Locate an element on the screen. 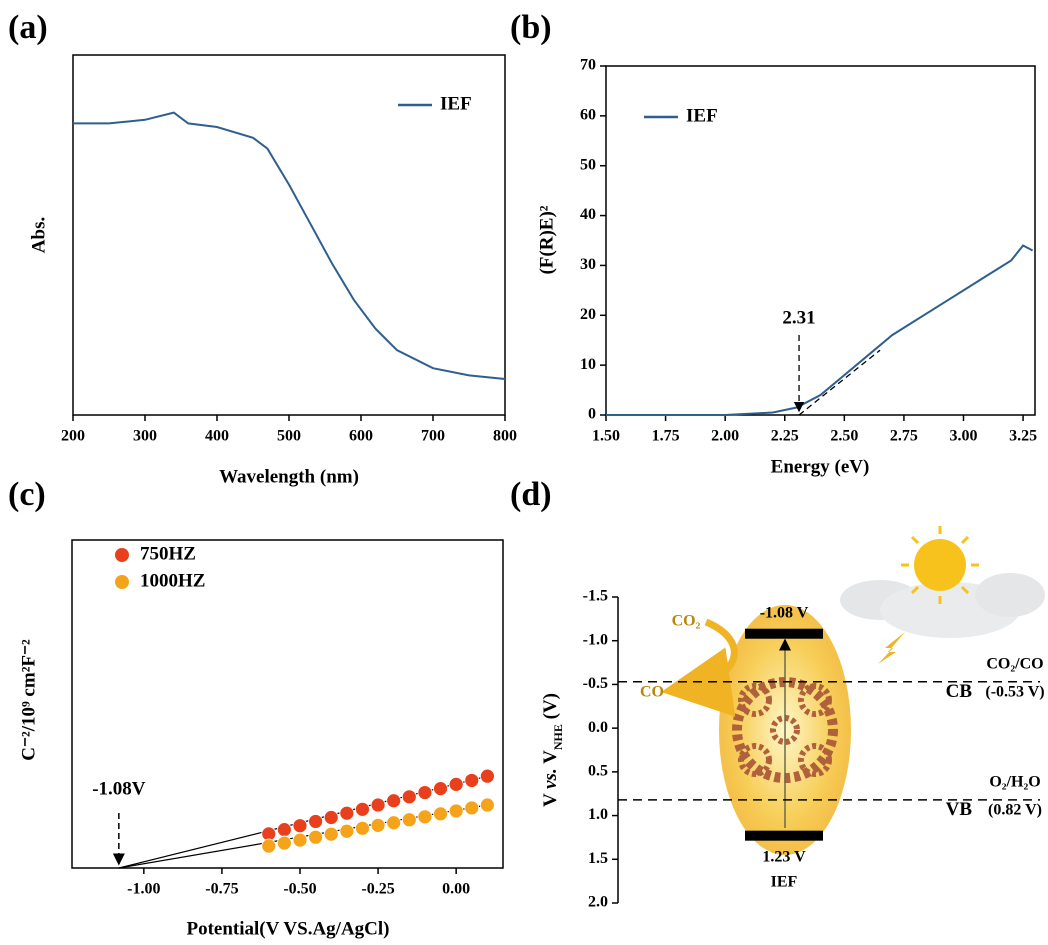 Image resolution: width=1048 pixels, height=945 pixels. y-tick-label: 1.0 is located at coordinates (598, 814).